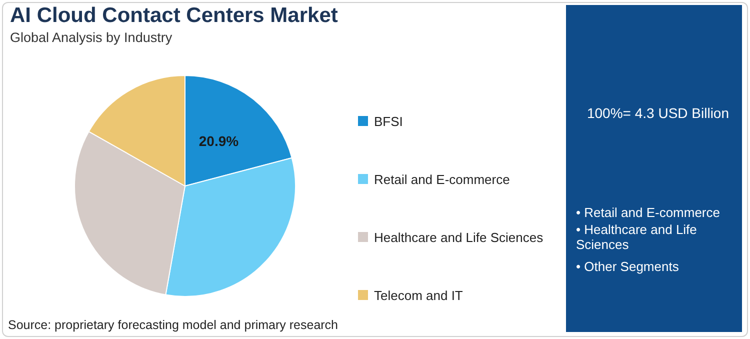  I want to click on legend-label: Telecom and IT, so click(418, 295).